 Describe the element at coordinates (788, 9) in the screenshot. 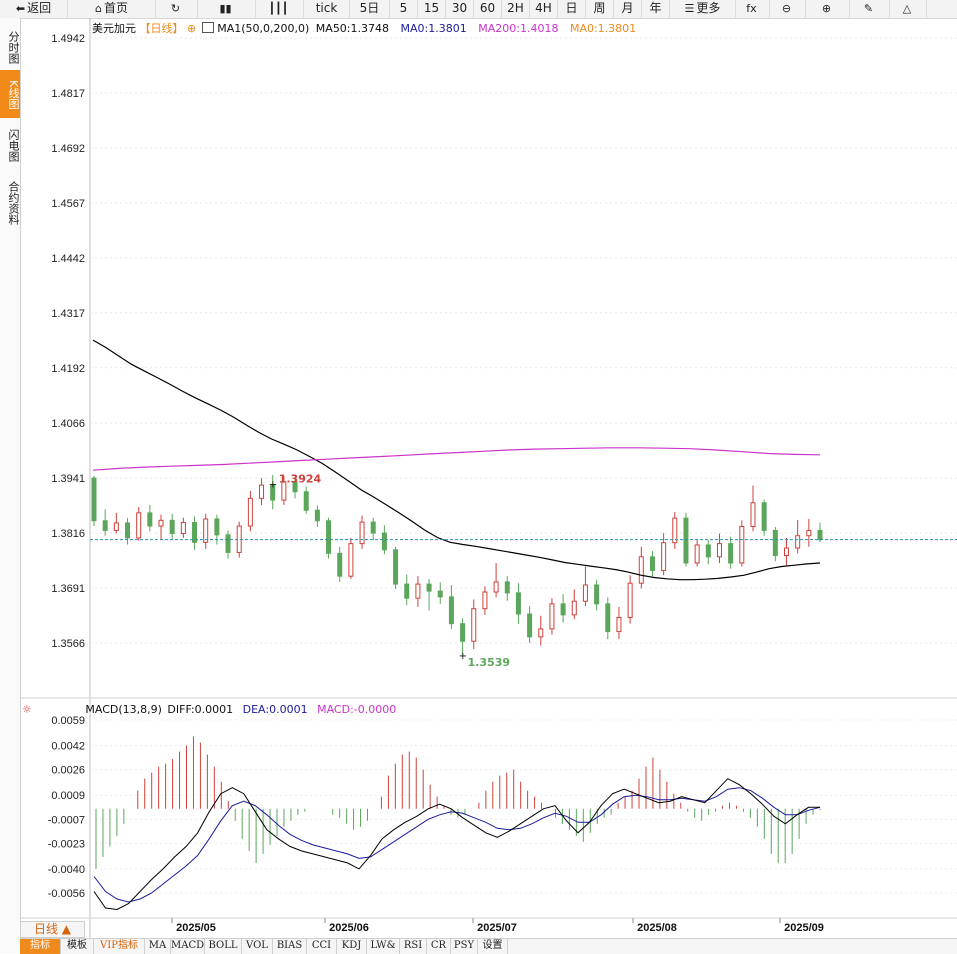

I see `zoom-out-button: ⊖` at that location.